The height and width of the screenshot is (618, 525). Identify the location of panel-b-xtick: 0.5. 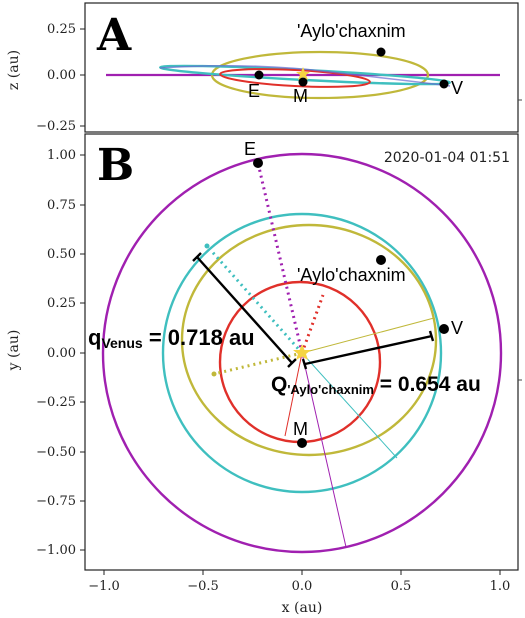
(401, 586).